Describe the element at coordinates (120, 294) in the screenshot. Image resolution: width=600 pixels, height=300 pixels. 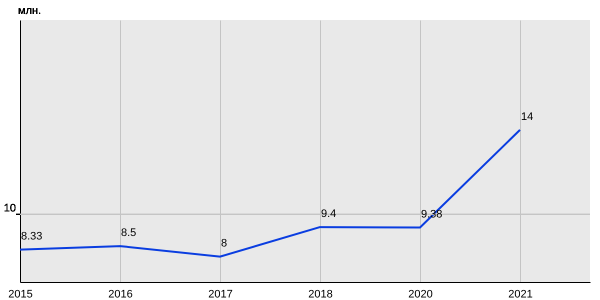
I see `x-tick-label: 2016` at that location.